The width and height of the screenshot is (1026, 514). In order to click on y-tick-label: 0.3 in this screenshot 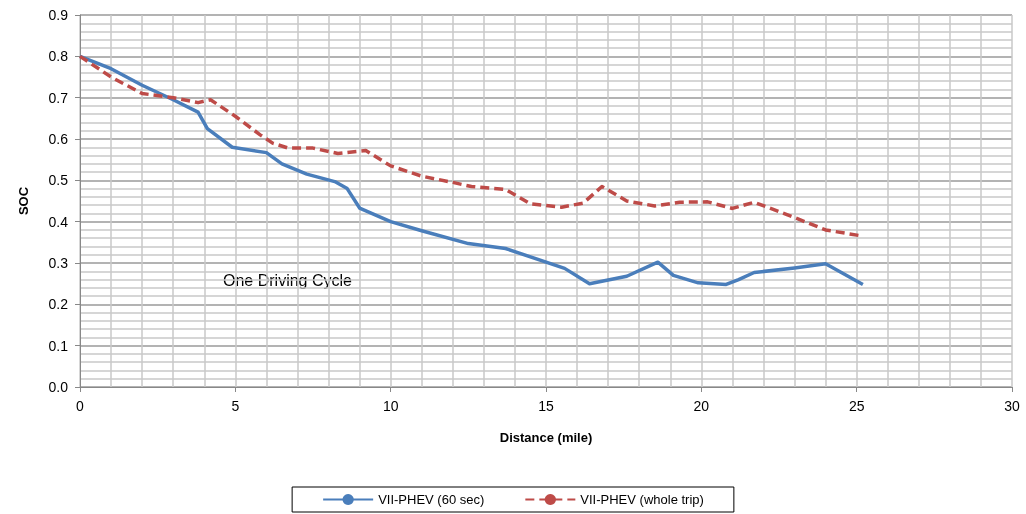, I will do `click(58, 263)`.